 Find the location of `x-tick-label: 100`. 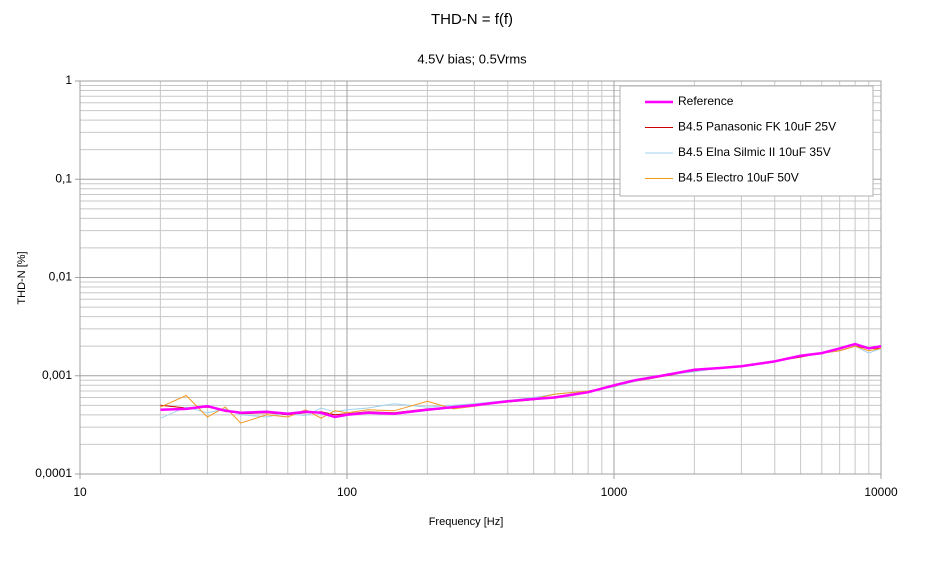

x-tick-label: 100 is located at coordinates (347, 492).